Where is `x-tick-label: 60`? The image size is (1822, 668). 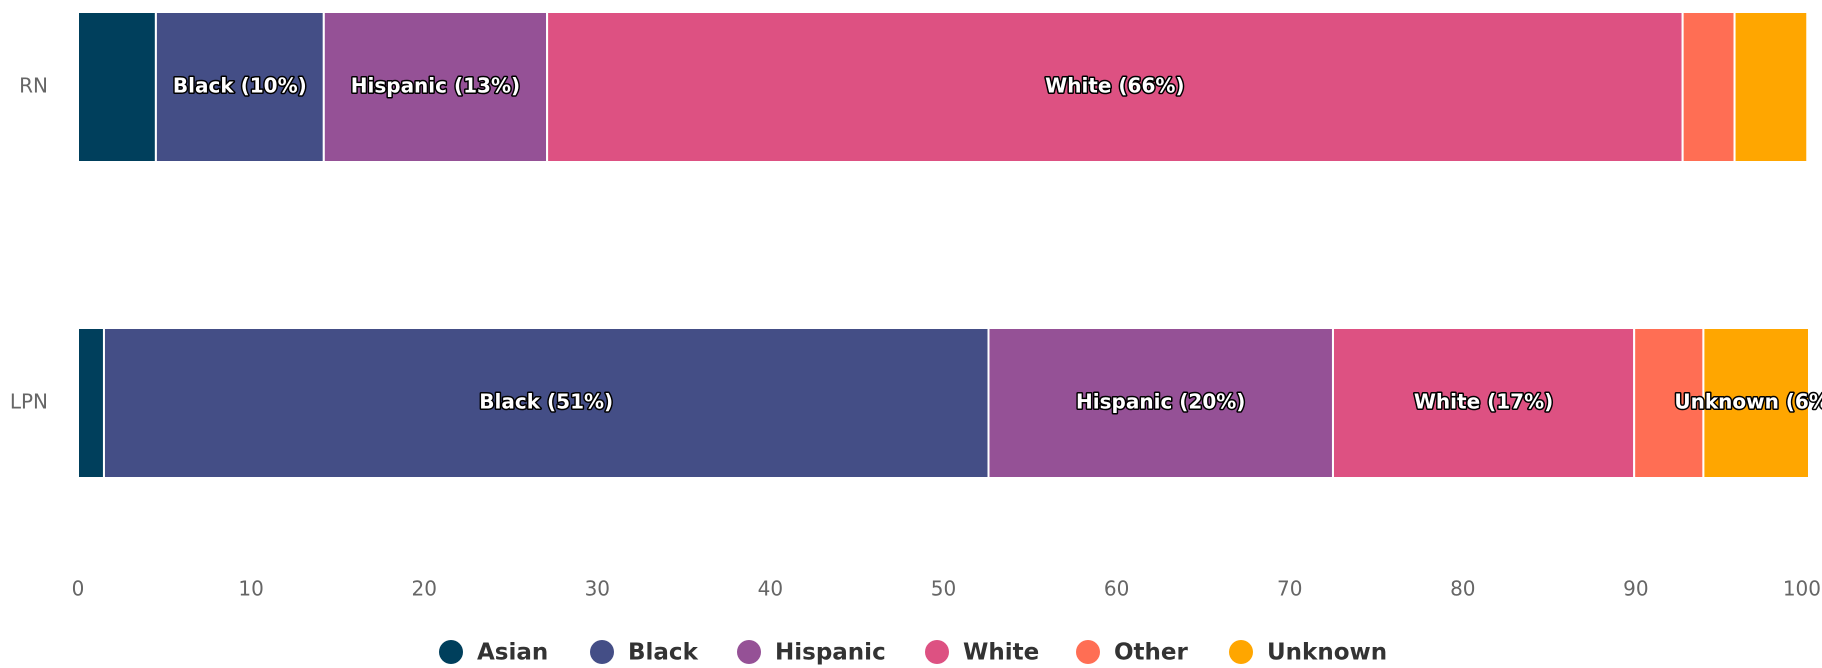 x-tick-label: 60 is located at coordinates (1116, 589).